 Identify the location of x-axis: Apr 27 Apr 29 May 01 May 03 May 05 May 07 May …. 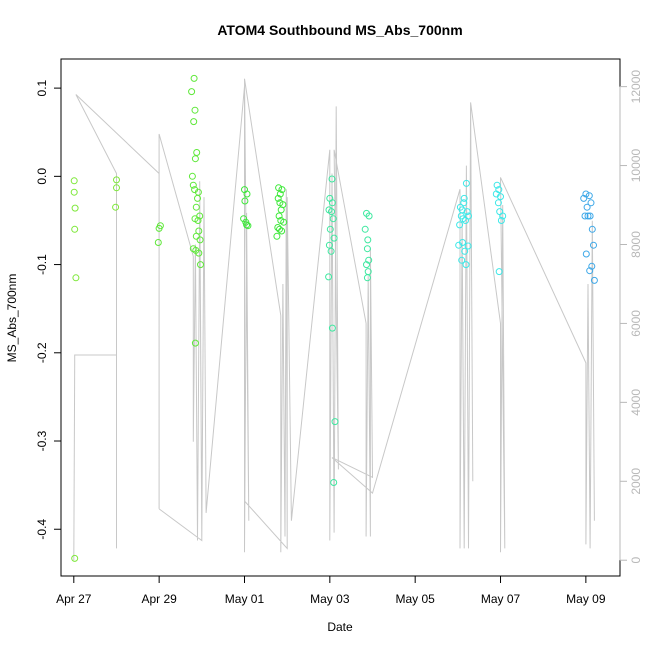
(331, 590).